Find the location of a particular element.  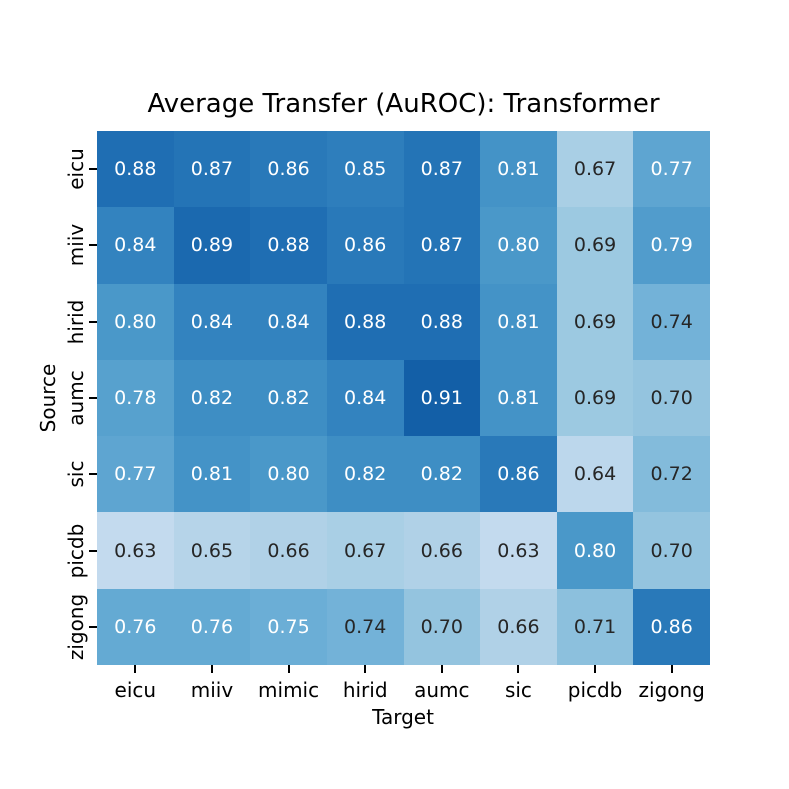

y-tick-label-aumc: aumc is located at coordinates (76, 398).